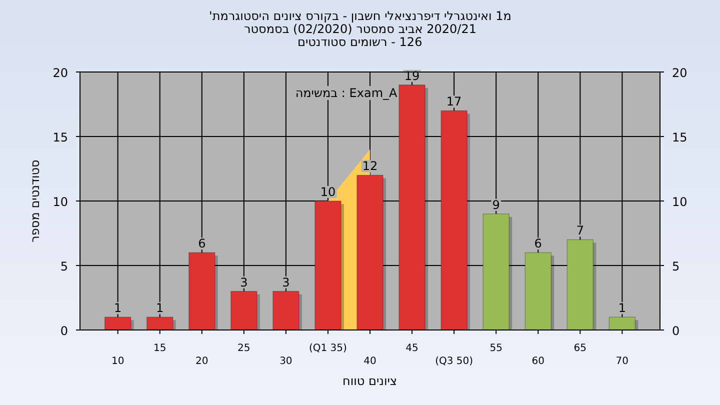 The width and height of the screenshot is (720, 405). Describe the element at coordinates (159, 348) in the screenshot. I see `x-tick-label: 15` at that location.